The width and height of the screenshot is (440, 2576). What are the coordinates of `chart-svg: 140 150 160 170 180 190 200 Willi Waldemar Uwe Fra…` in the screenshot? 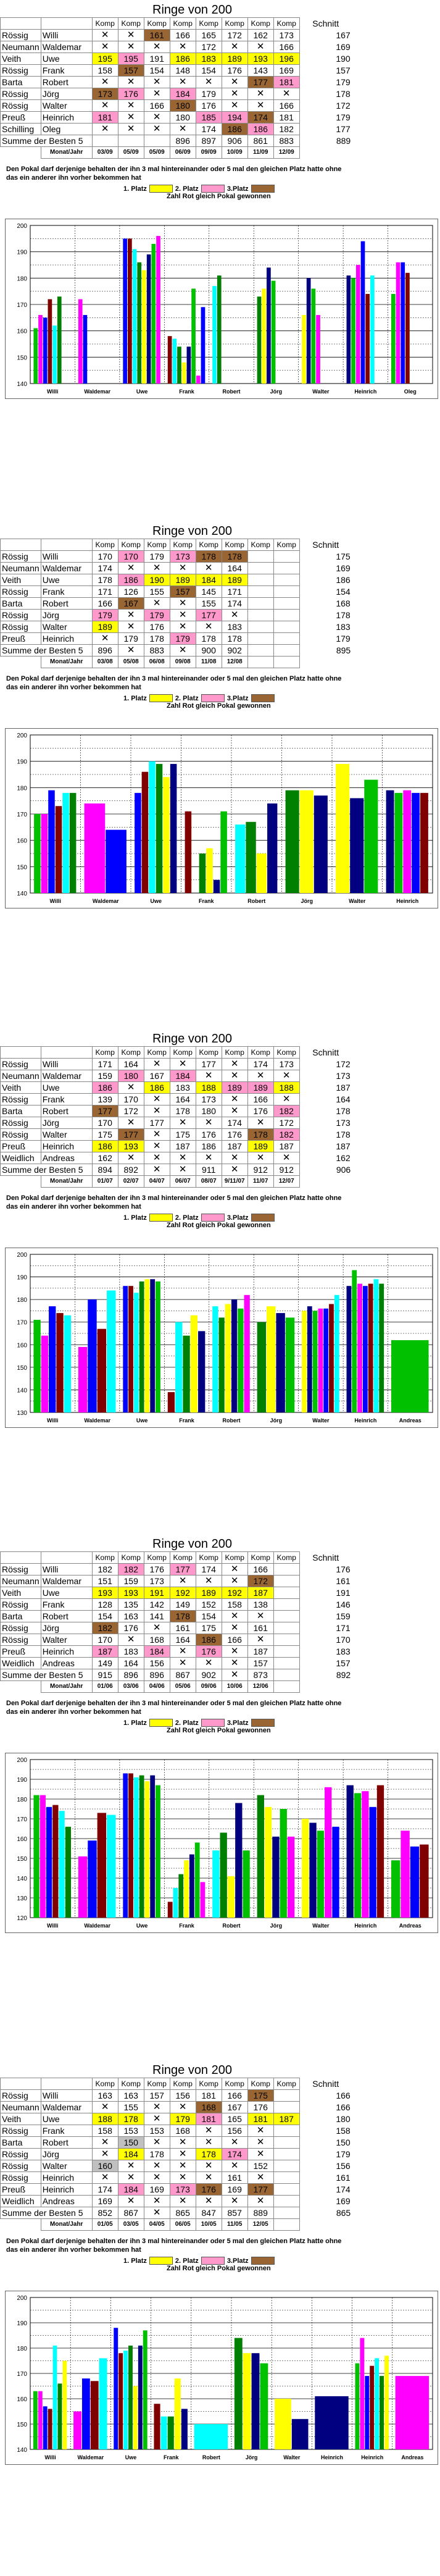 It's located at (225, 2378).